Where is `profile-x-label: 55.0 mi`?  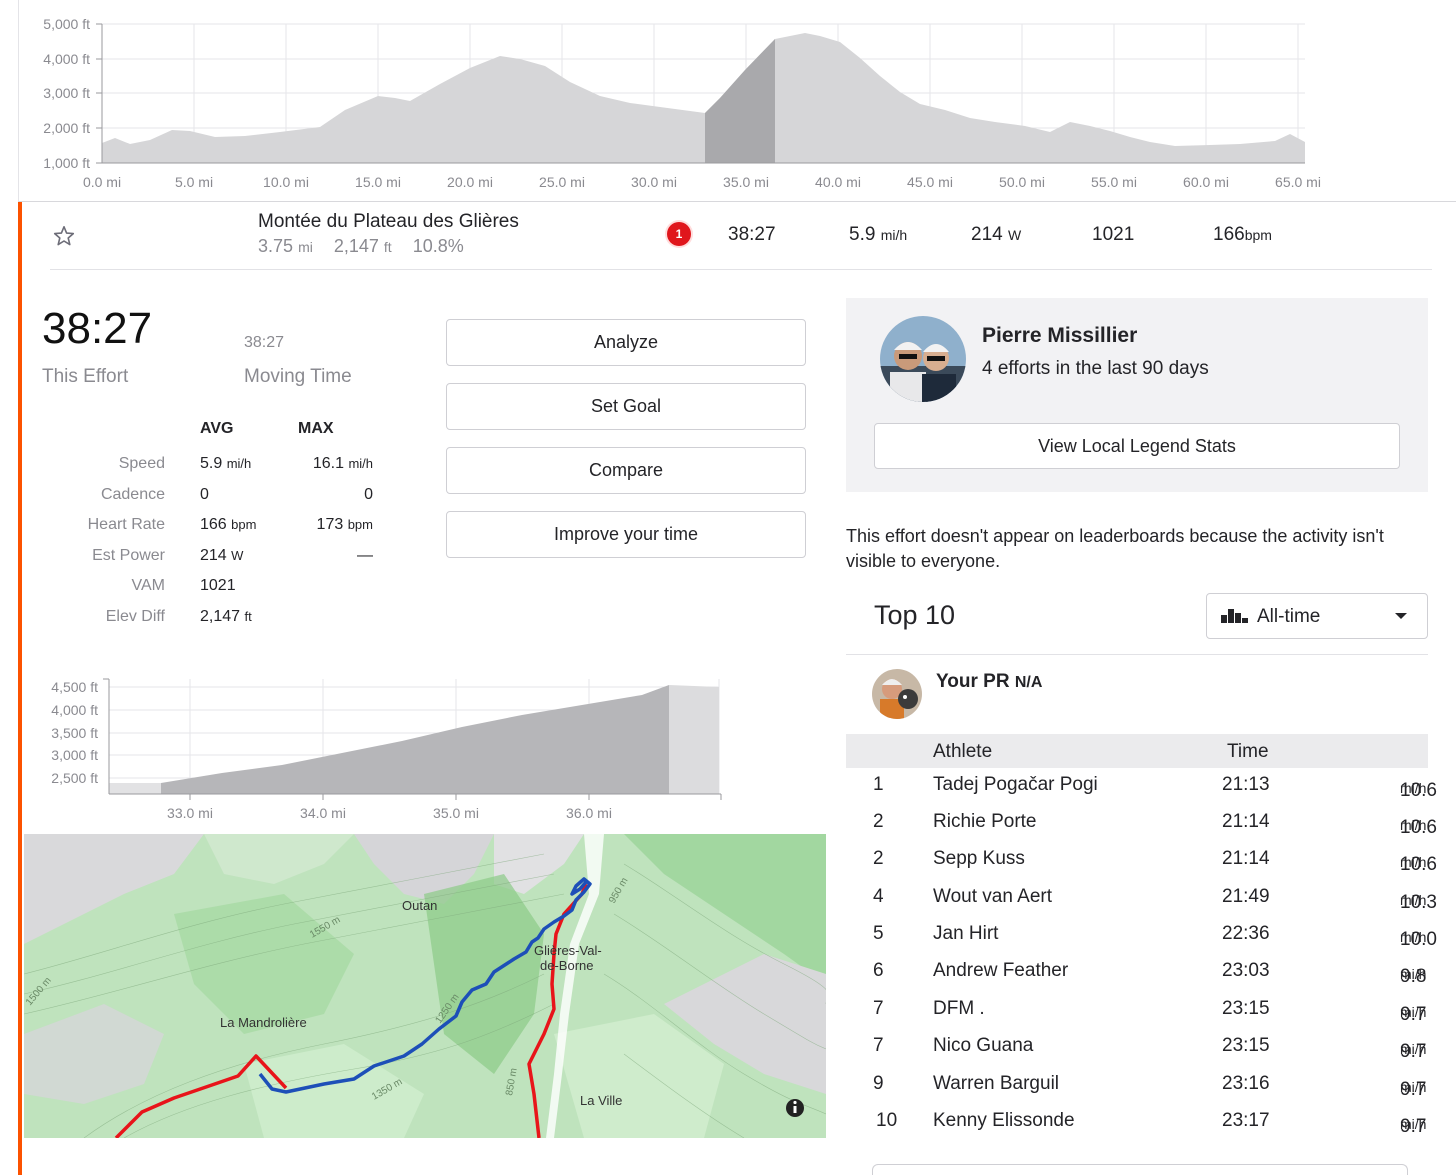 profile-x-label: 55.0 mi is located at coordinates (1114, 182).